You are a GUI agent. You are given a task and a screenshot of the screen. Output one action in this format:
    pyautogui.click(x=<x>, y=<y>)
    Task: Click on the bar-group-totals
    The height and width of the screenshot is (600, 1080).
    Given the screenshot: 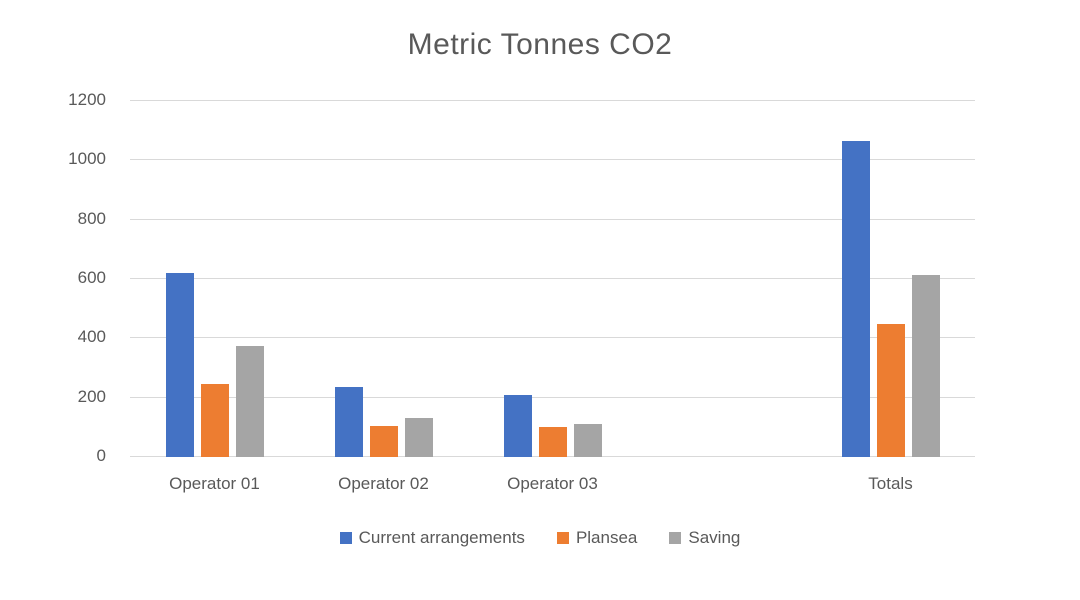 What is the action you would take?
    pyautogui.click(x=890, y=279)
    